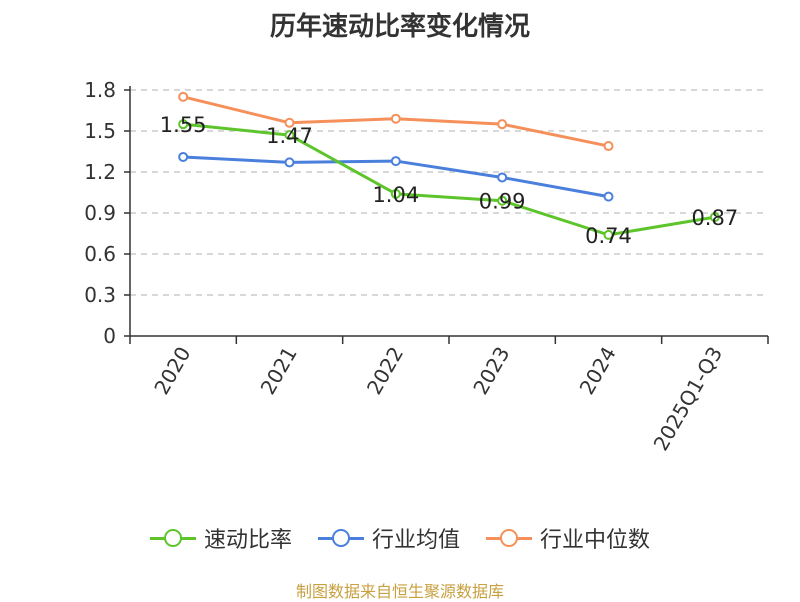  What do you see at coordinates (247, 540) in the screenshot?
I see `legend-label: 速动比率` at bounding box center [247, 540].